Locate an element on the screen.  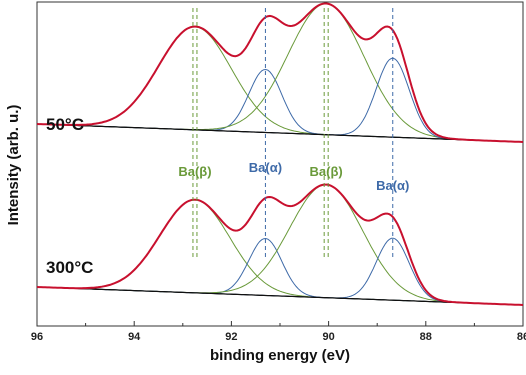
x-tick-label: 96 is located at coordinates (37, 337).